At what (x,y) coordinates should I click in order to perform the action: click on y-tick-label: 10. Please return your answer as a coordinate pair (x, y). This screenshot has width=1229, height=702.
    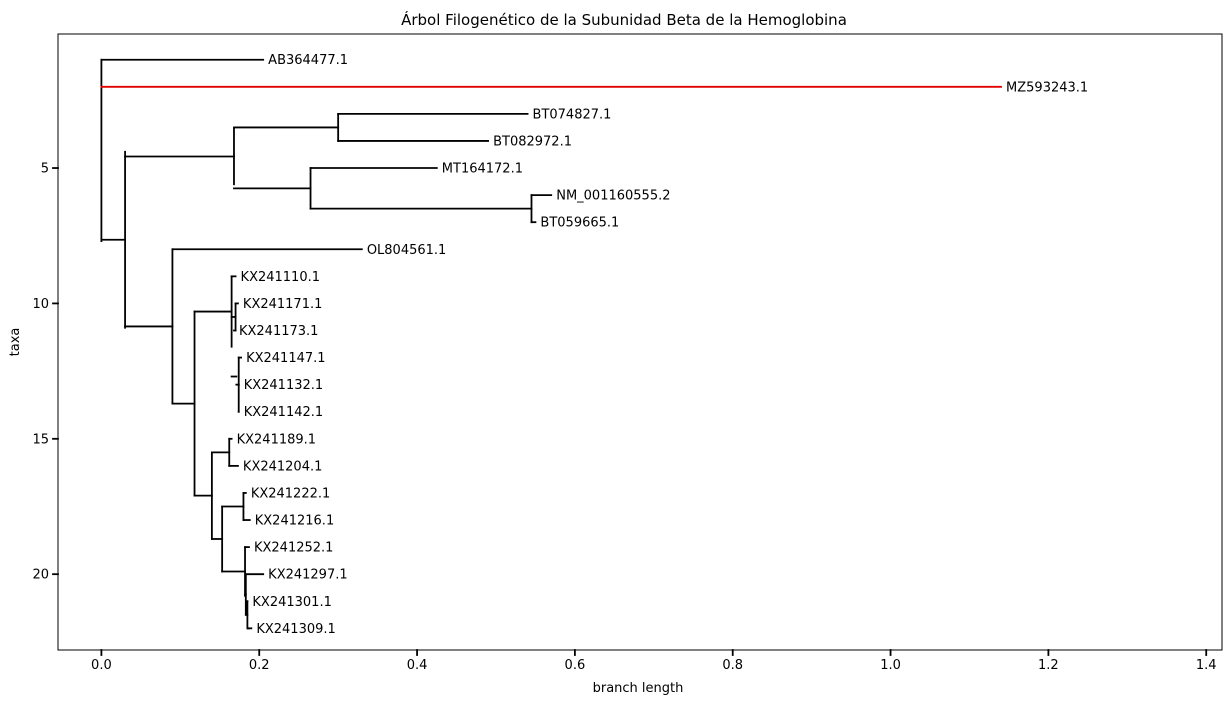
    Looking at the image, I should click on (40, 304).